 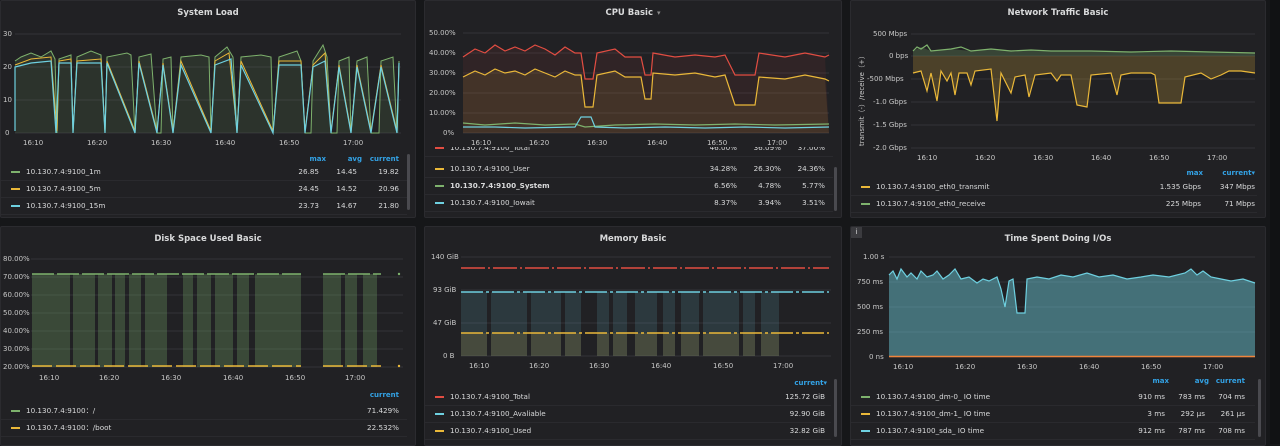 What do you see at coordinates (629, 13) in the screenshot?
I see `panel-title-text: CPU Basic` at bounding box center [629, 13].